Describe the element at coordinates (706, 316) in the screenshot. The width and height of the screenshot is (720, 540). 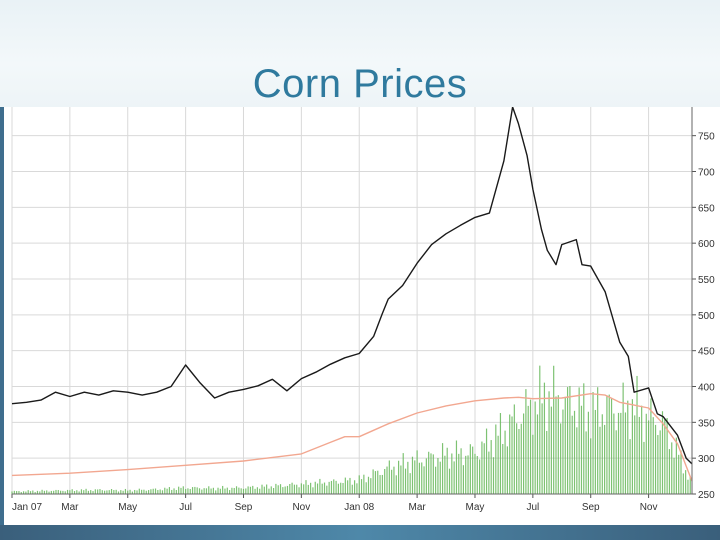
I see `y-tick-label: 500` at that location.